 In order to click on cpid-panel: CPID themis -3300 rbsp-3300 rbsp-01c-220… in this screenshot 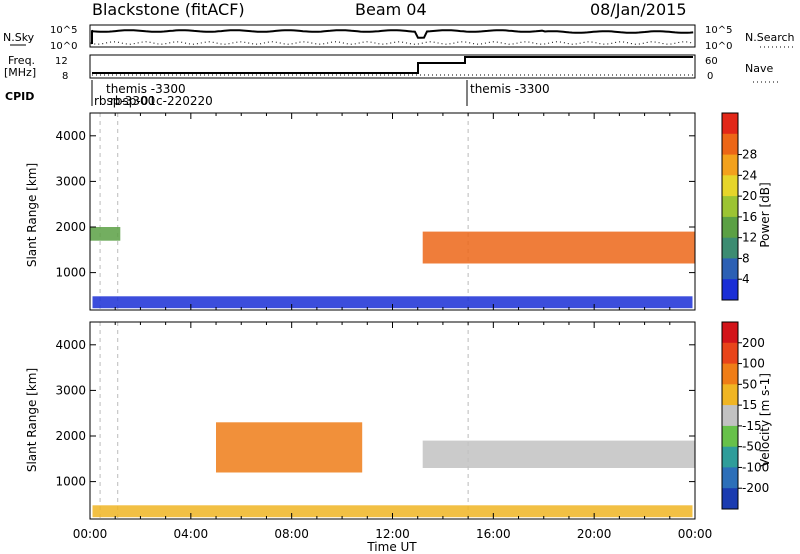, I will do `click(277, 94)`.